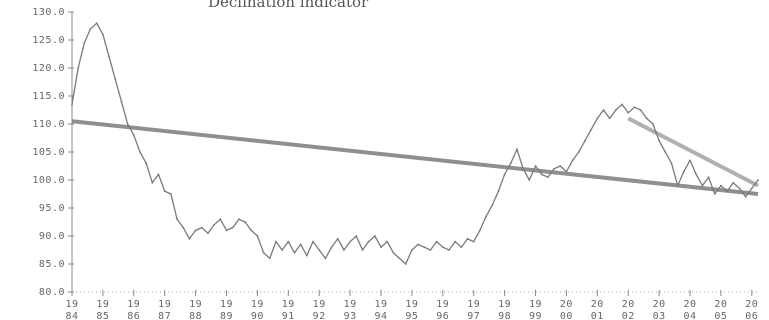 The height and width of the screenshot is (320, 769). What do you see at coordinates (350, 315) in the screenshot?
I see `x-tick-label-bottom: 93` at bounding box center [350, 315].